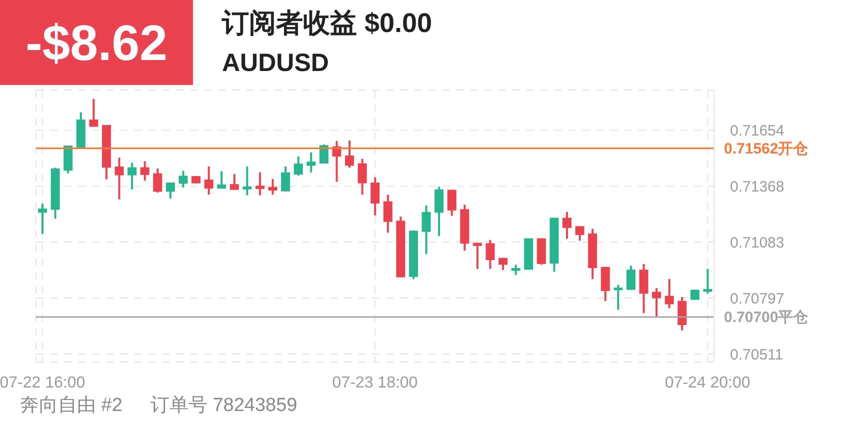  Describe the element at coordinates (757, 131) in the screenshot. I see `y-tick-label: 0.71654` at that location.